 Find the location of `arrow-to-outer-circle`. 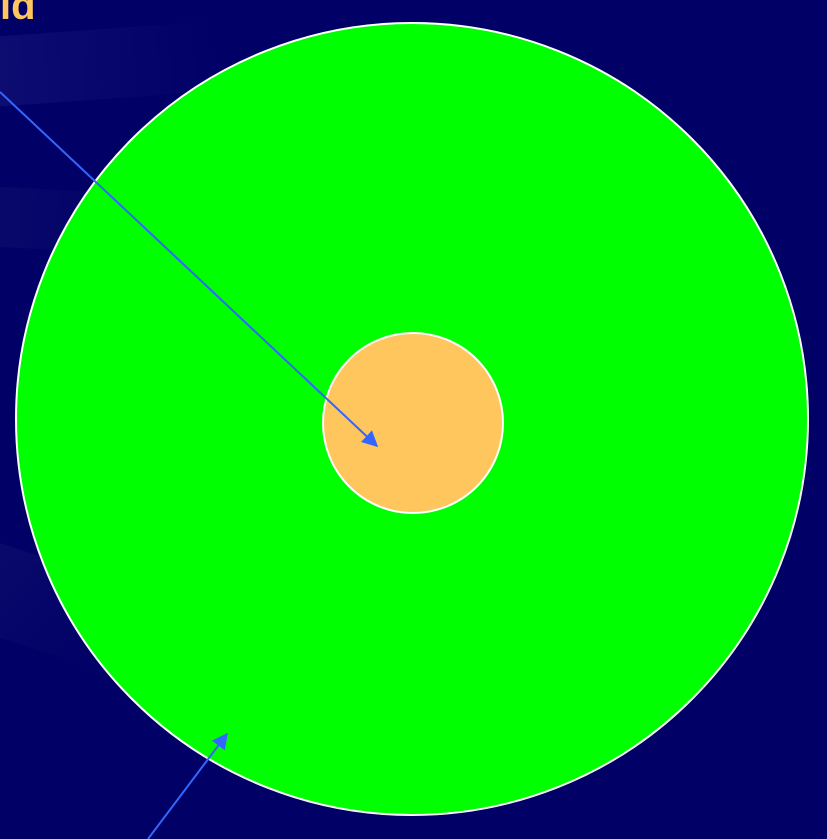

arrow-to-outer-circle is located at coordinates (187, 785).